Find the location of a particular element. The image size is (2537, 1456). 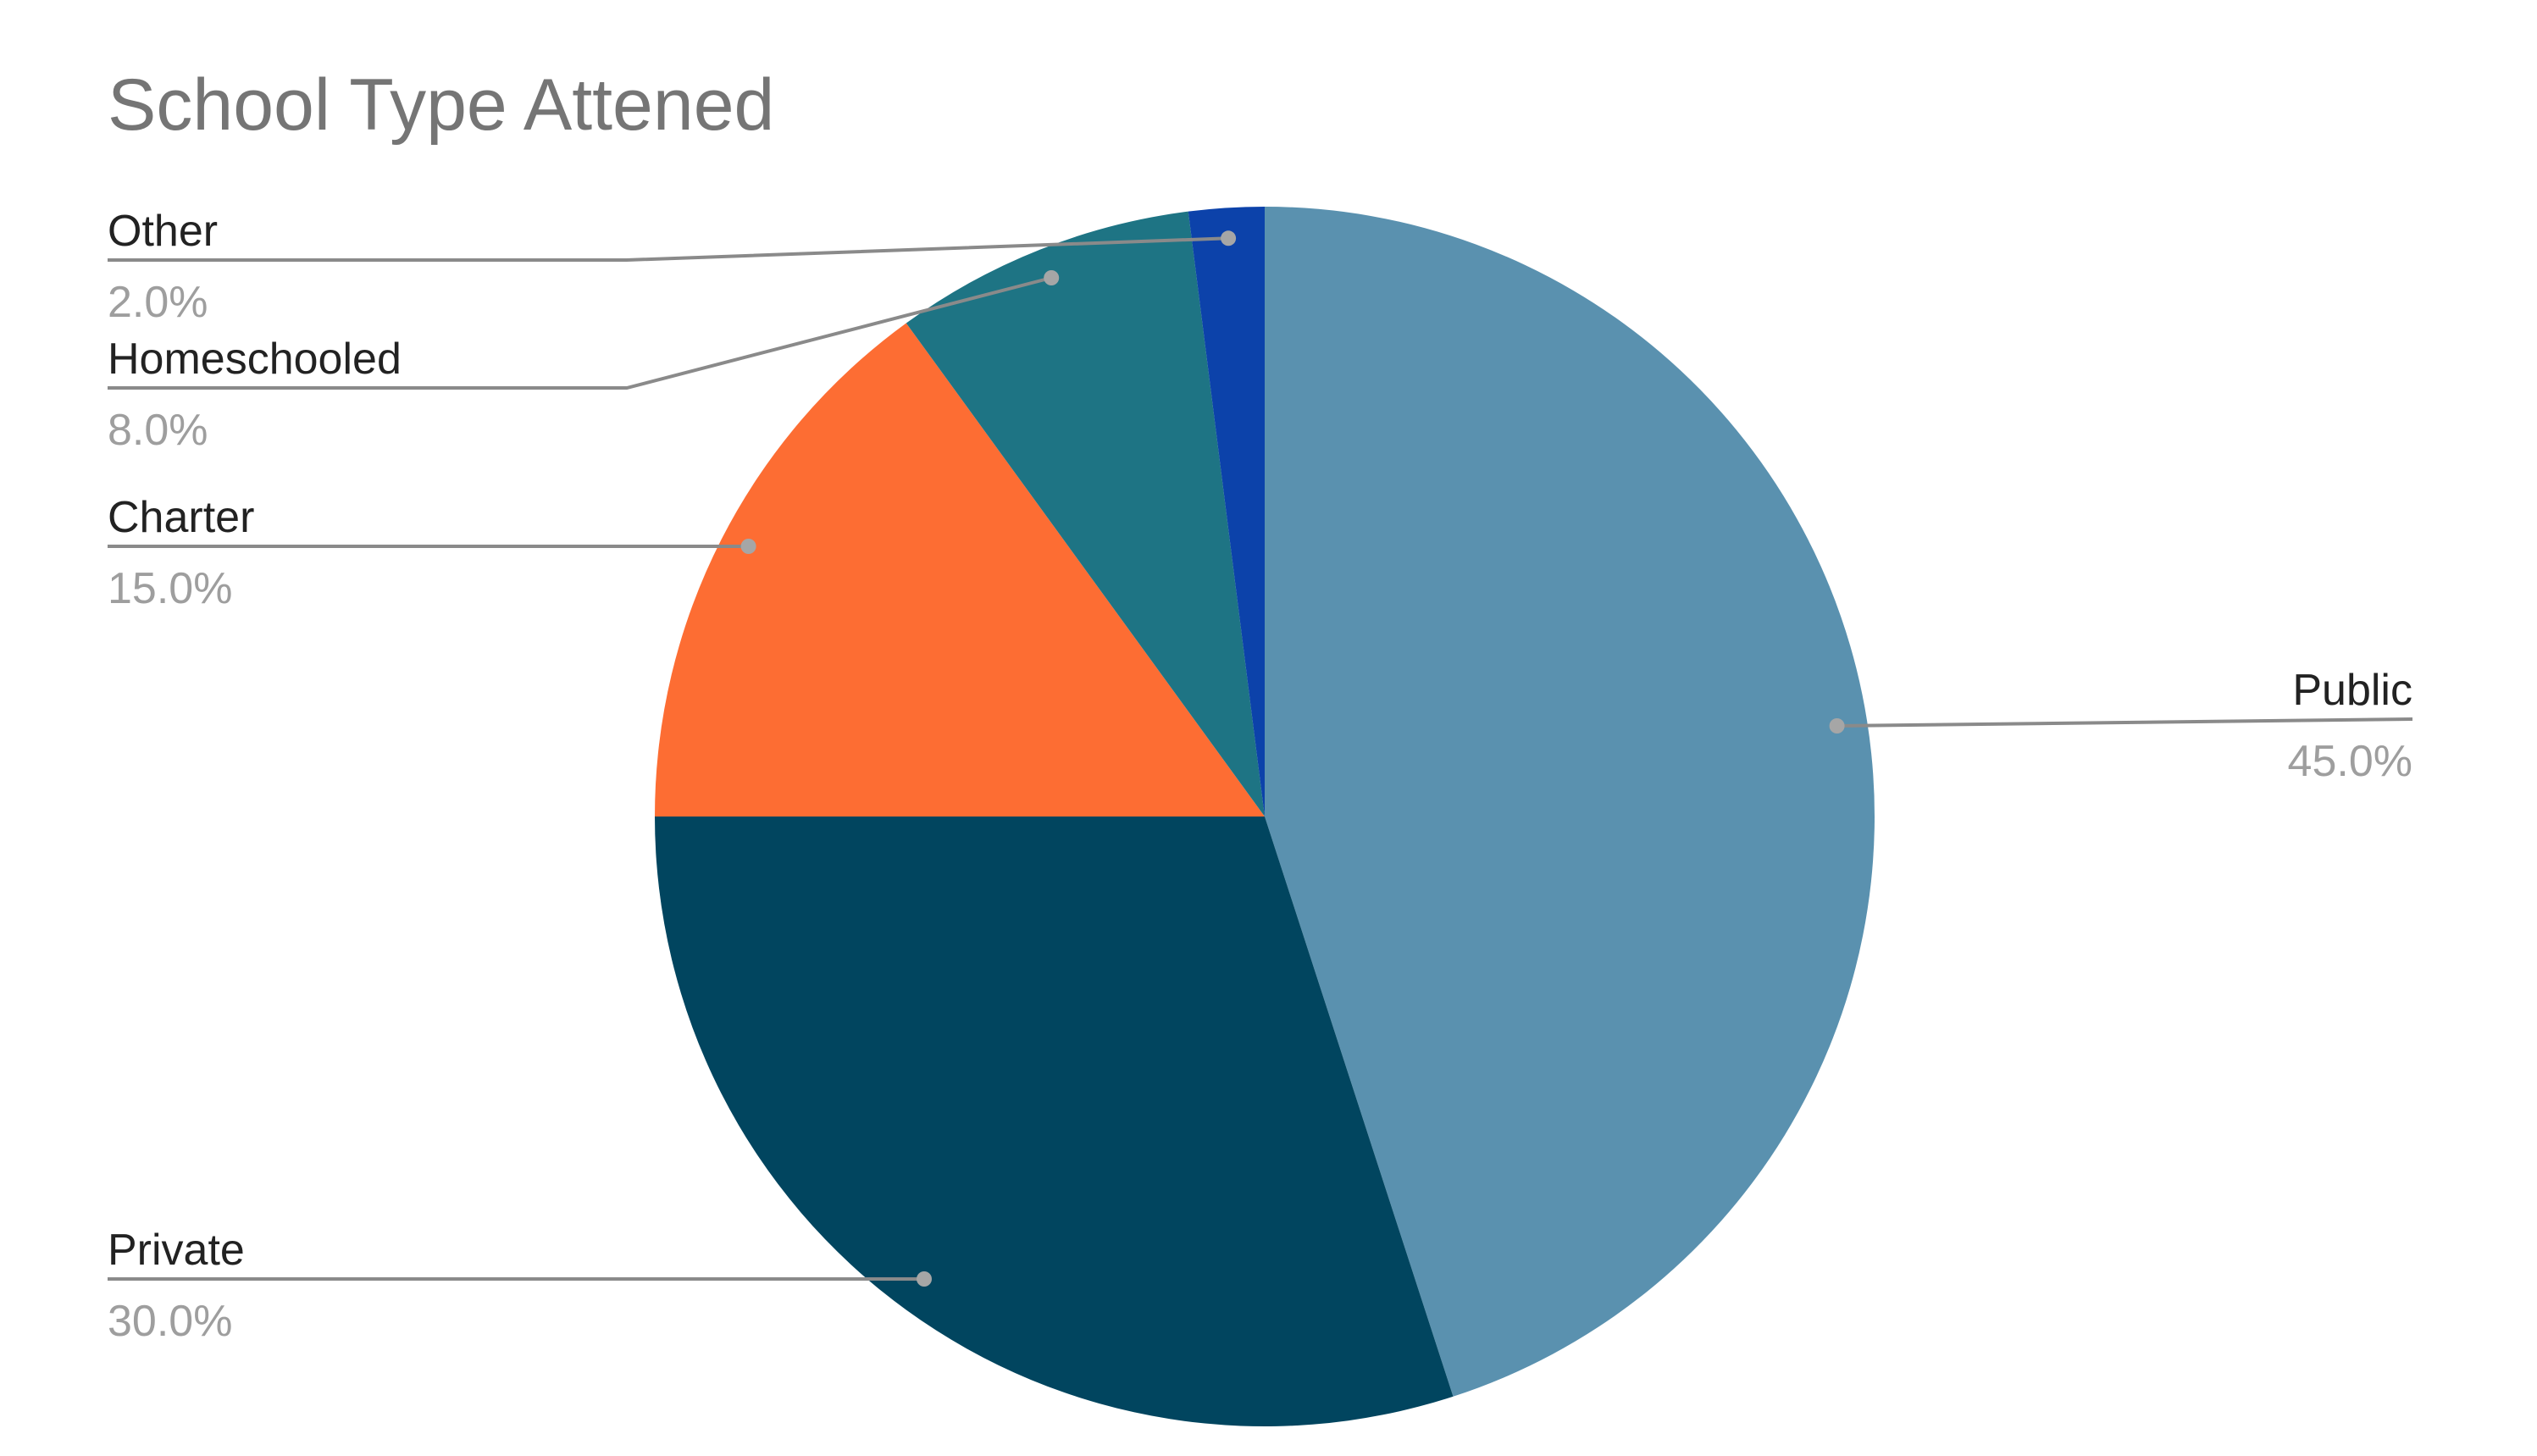

slice-label-private: Private is located at coordinates (176, 1250).